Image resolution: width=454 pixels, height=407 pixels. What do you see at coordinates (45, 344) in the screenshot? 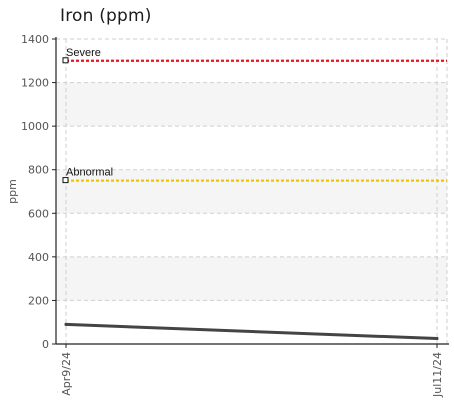
I see `y-tick-label: 0` at bounding box center [45, 344].